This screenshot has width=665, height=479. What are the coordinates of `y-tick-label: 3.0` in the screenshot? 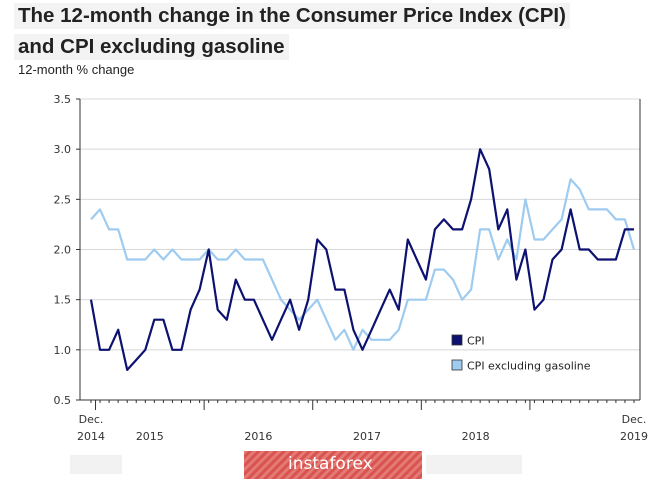 It's located at (63, 149).